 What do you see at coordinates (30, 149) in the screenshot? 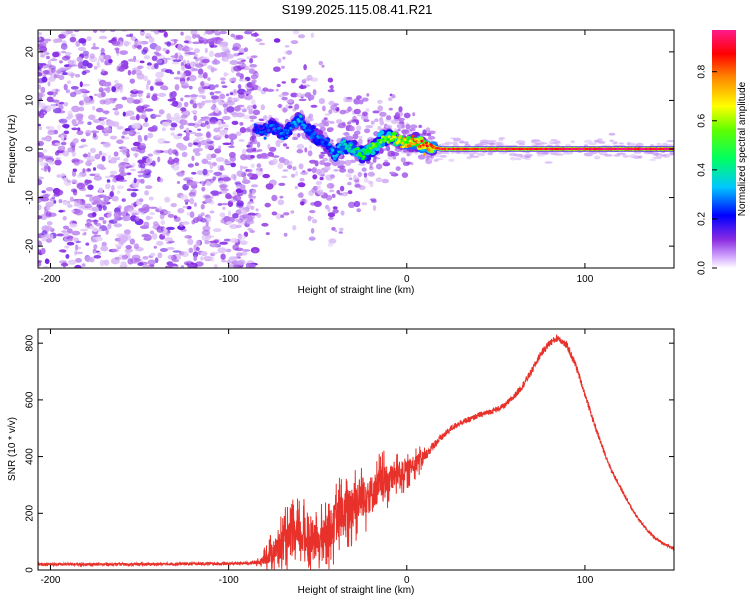
I see `y-tick-label: 0` at bounding box center [30, 149].